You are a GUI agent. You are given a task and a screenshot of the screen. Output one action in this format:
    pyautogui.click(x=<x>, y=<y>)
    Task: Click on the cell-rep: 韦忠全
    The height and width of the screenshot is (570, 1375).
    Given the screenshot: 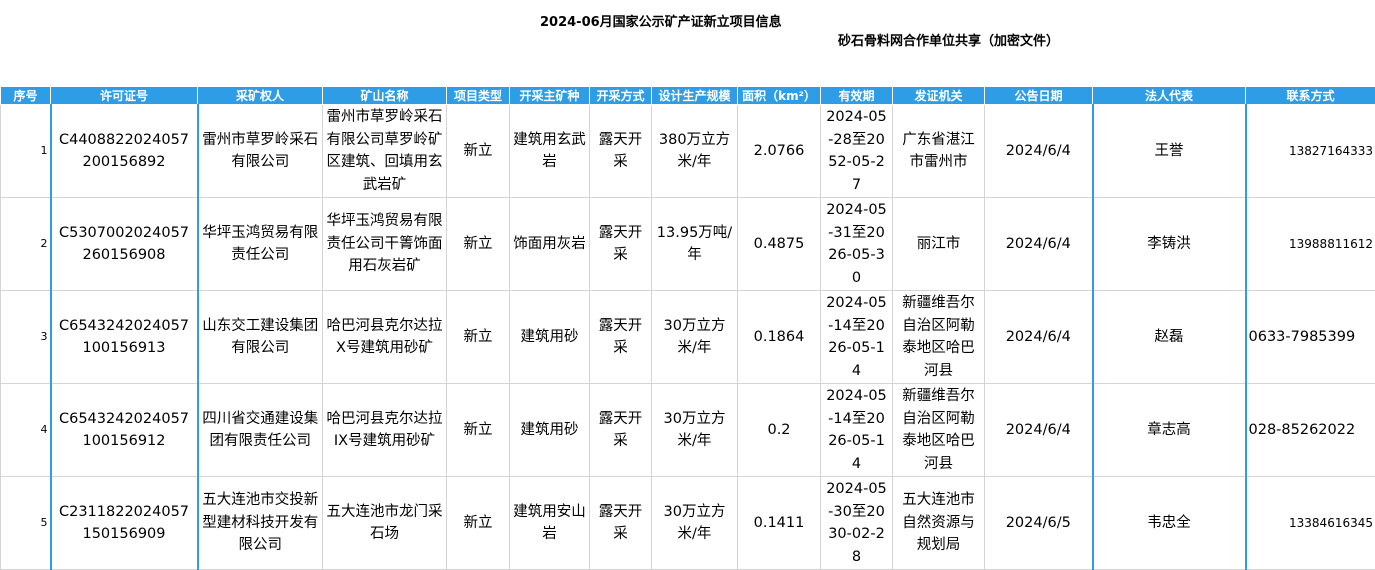 What is the action you would take?
    pyautogui.click(x=1169, y=523)
    